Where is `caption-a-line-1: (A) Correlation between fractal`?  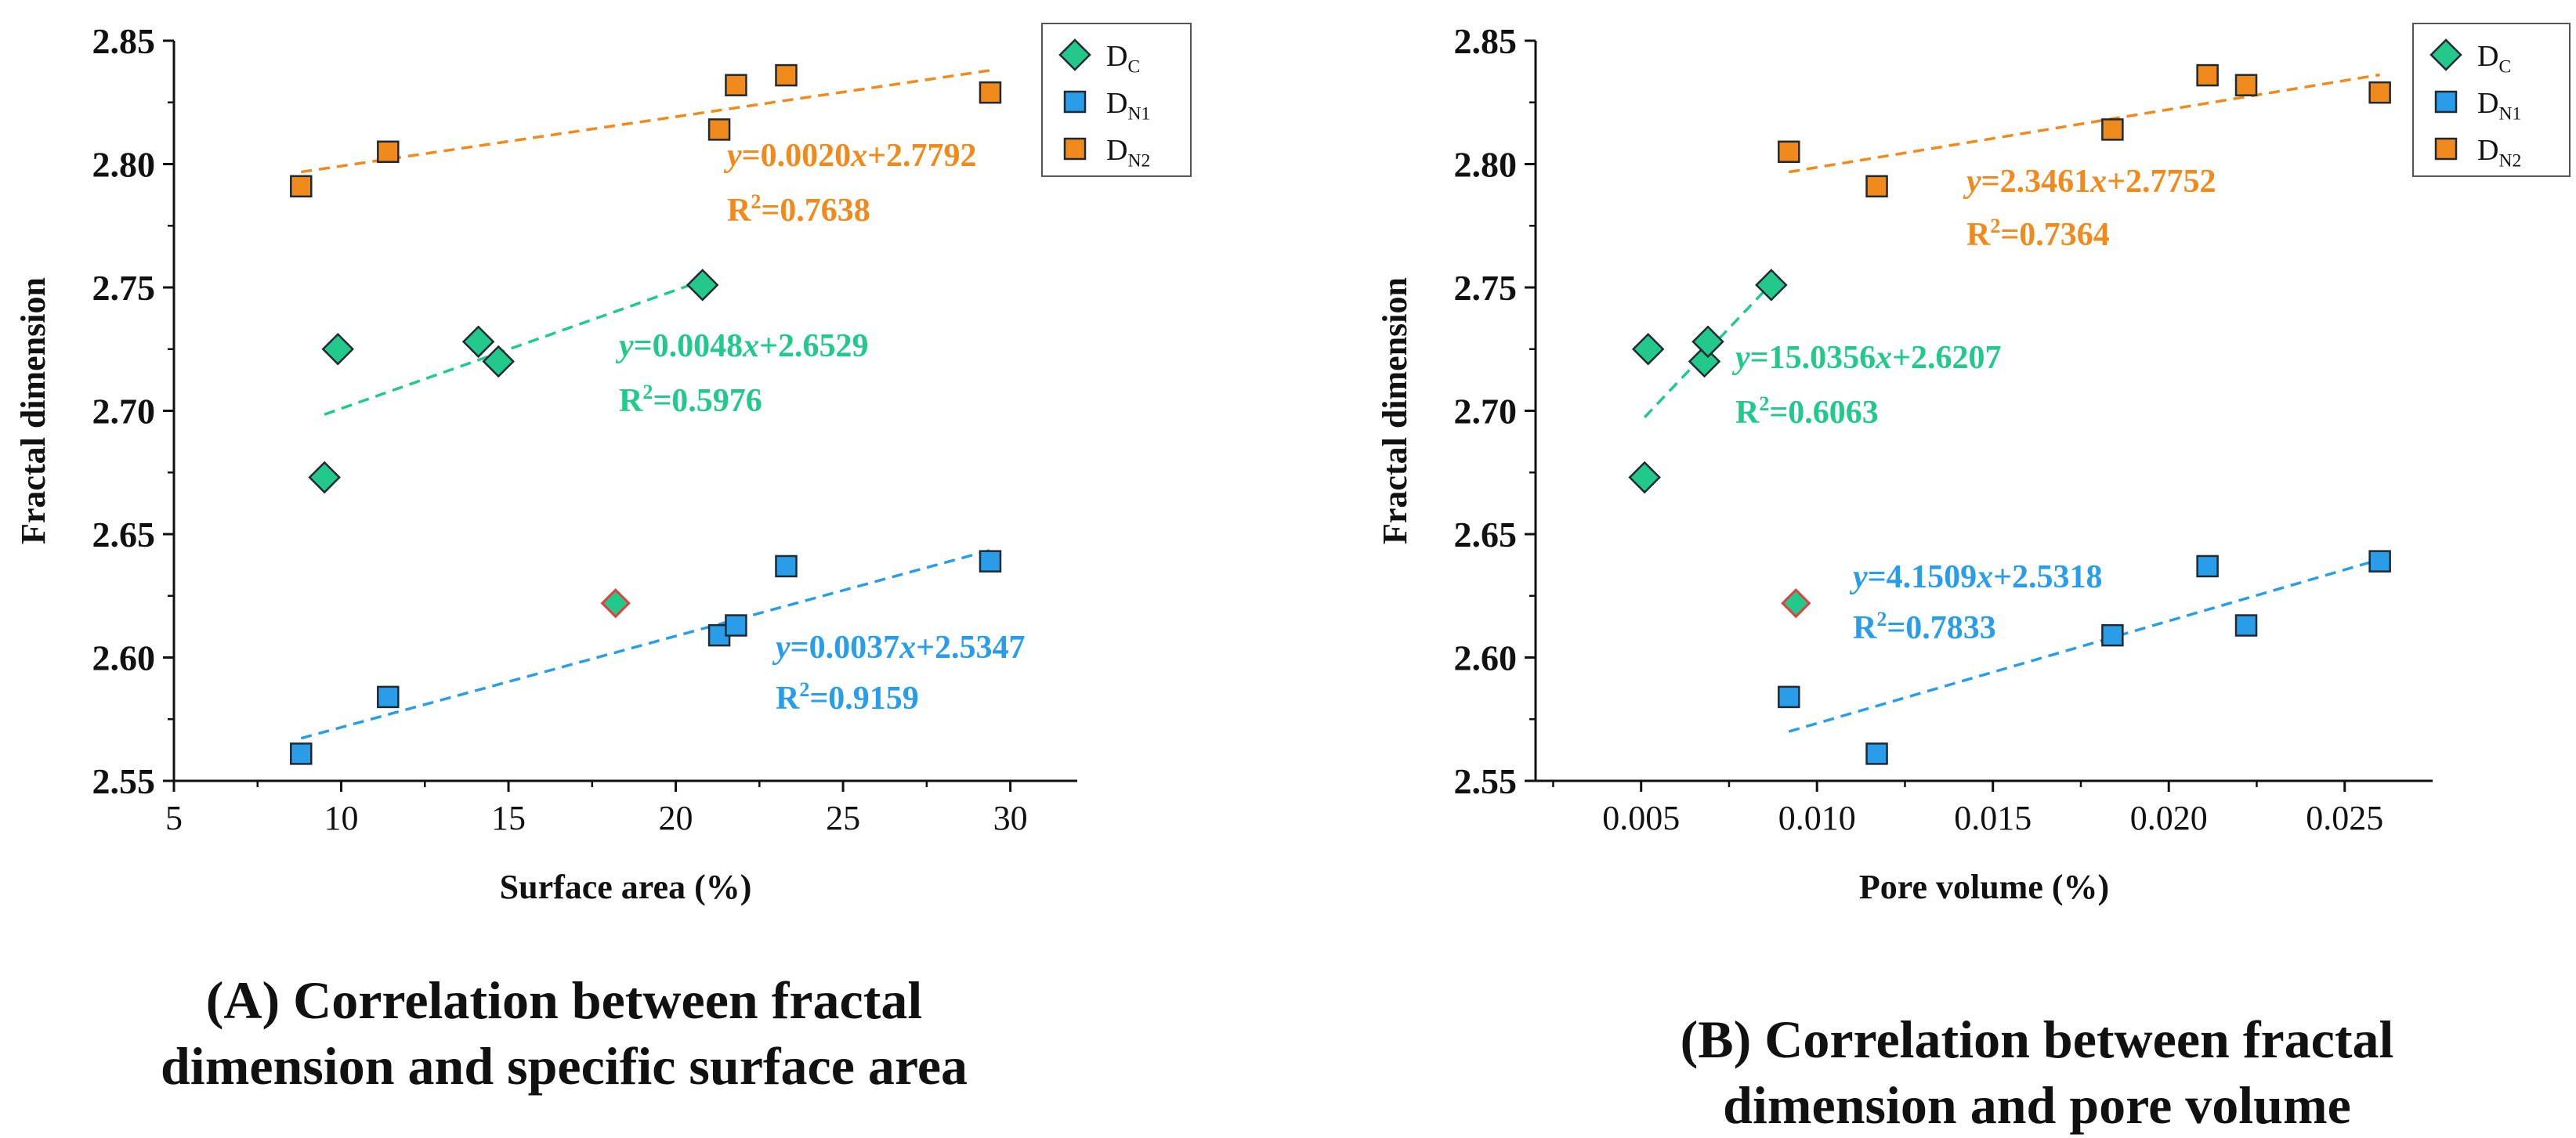
caption-a-line-1: (A) Correlation between fractal is located at coordinates (564, 1000).